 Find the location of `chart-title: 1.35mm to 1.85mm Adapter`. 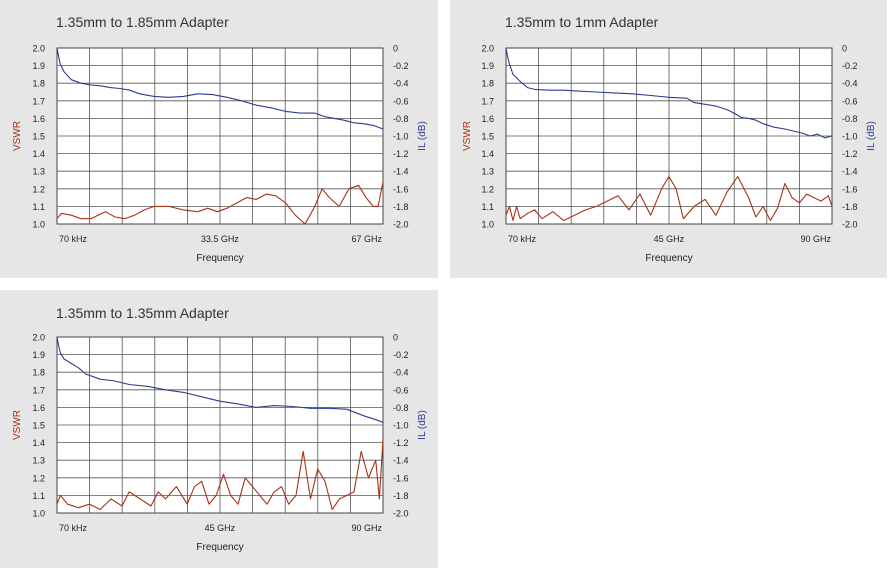

chart-title: 1.35mm to 1.85mm Adapter is located at coordinates (142, 22).